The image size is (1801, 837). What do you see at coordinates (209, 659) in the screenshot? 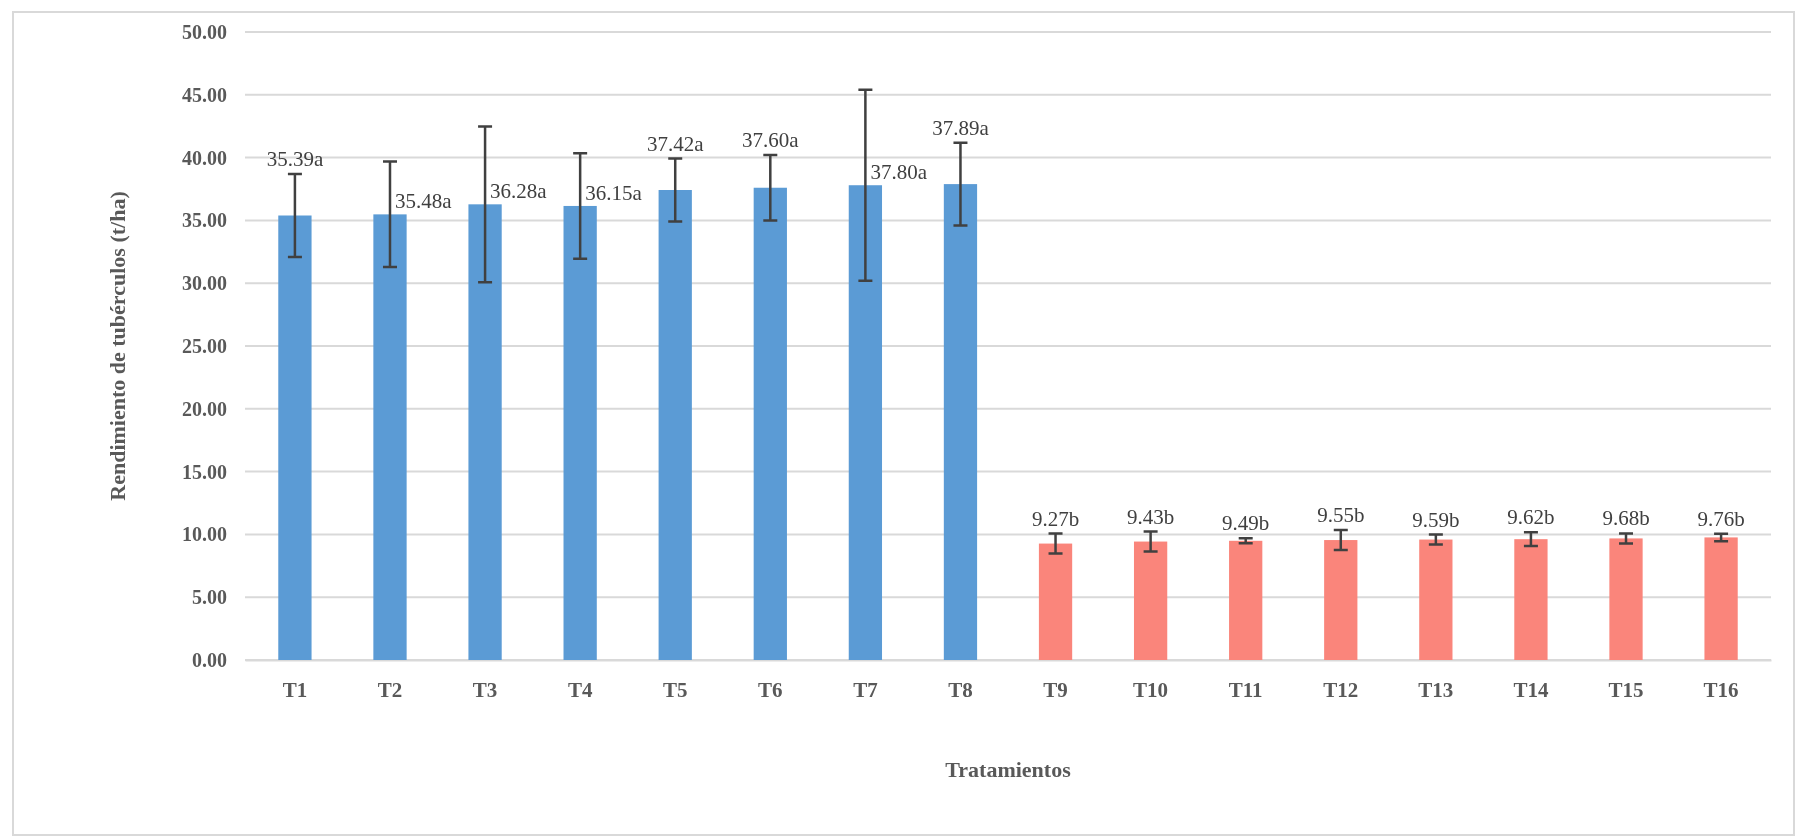
I see `y-tick-label: 0.00` at bounding box center [209, 659].